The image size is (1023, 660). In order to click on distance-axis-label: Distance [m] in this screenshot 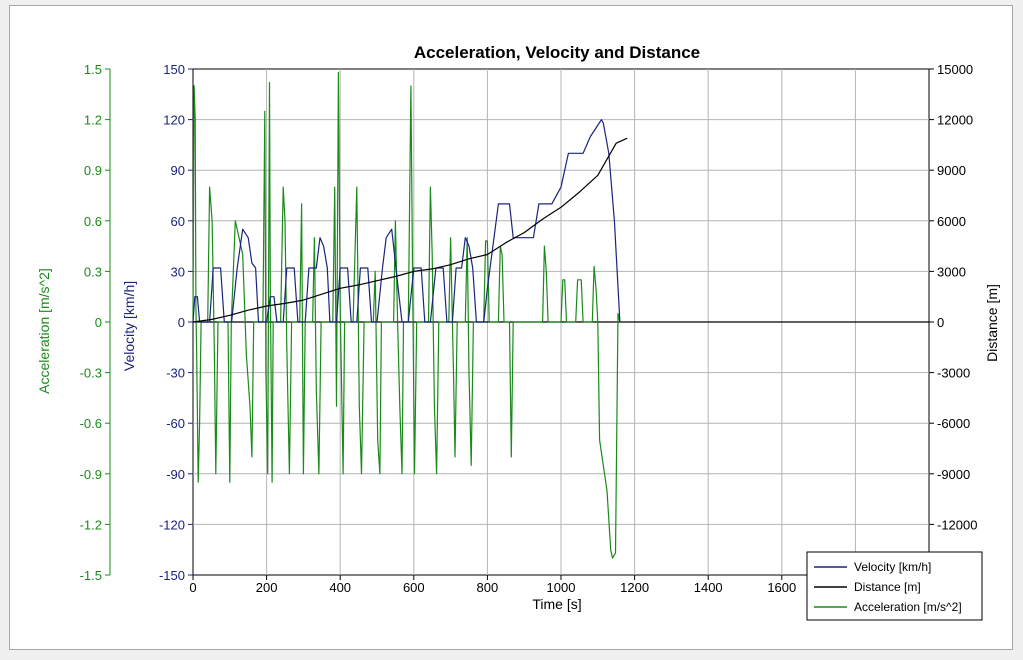, I will do `click(992, 323)`.